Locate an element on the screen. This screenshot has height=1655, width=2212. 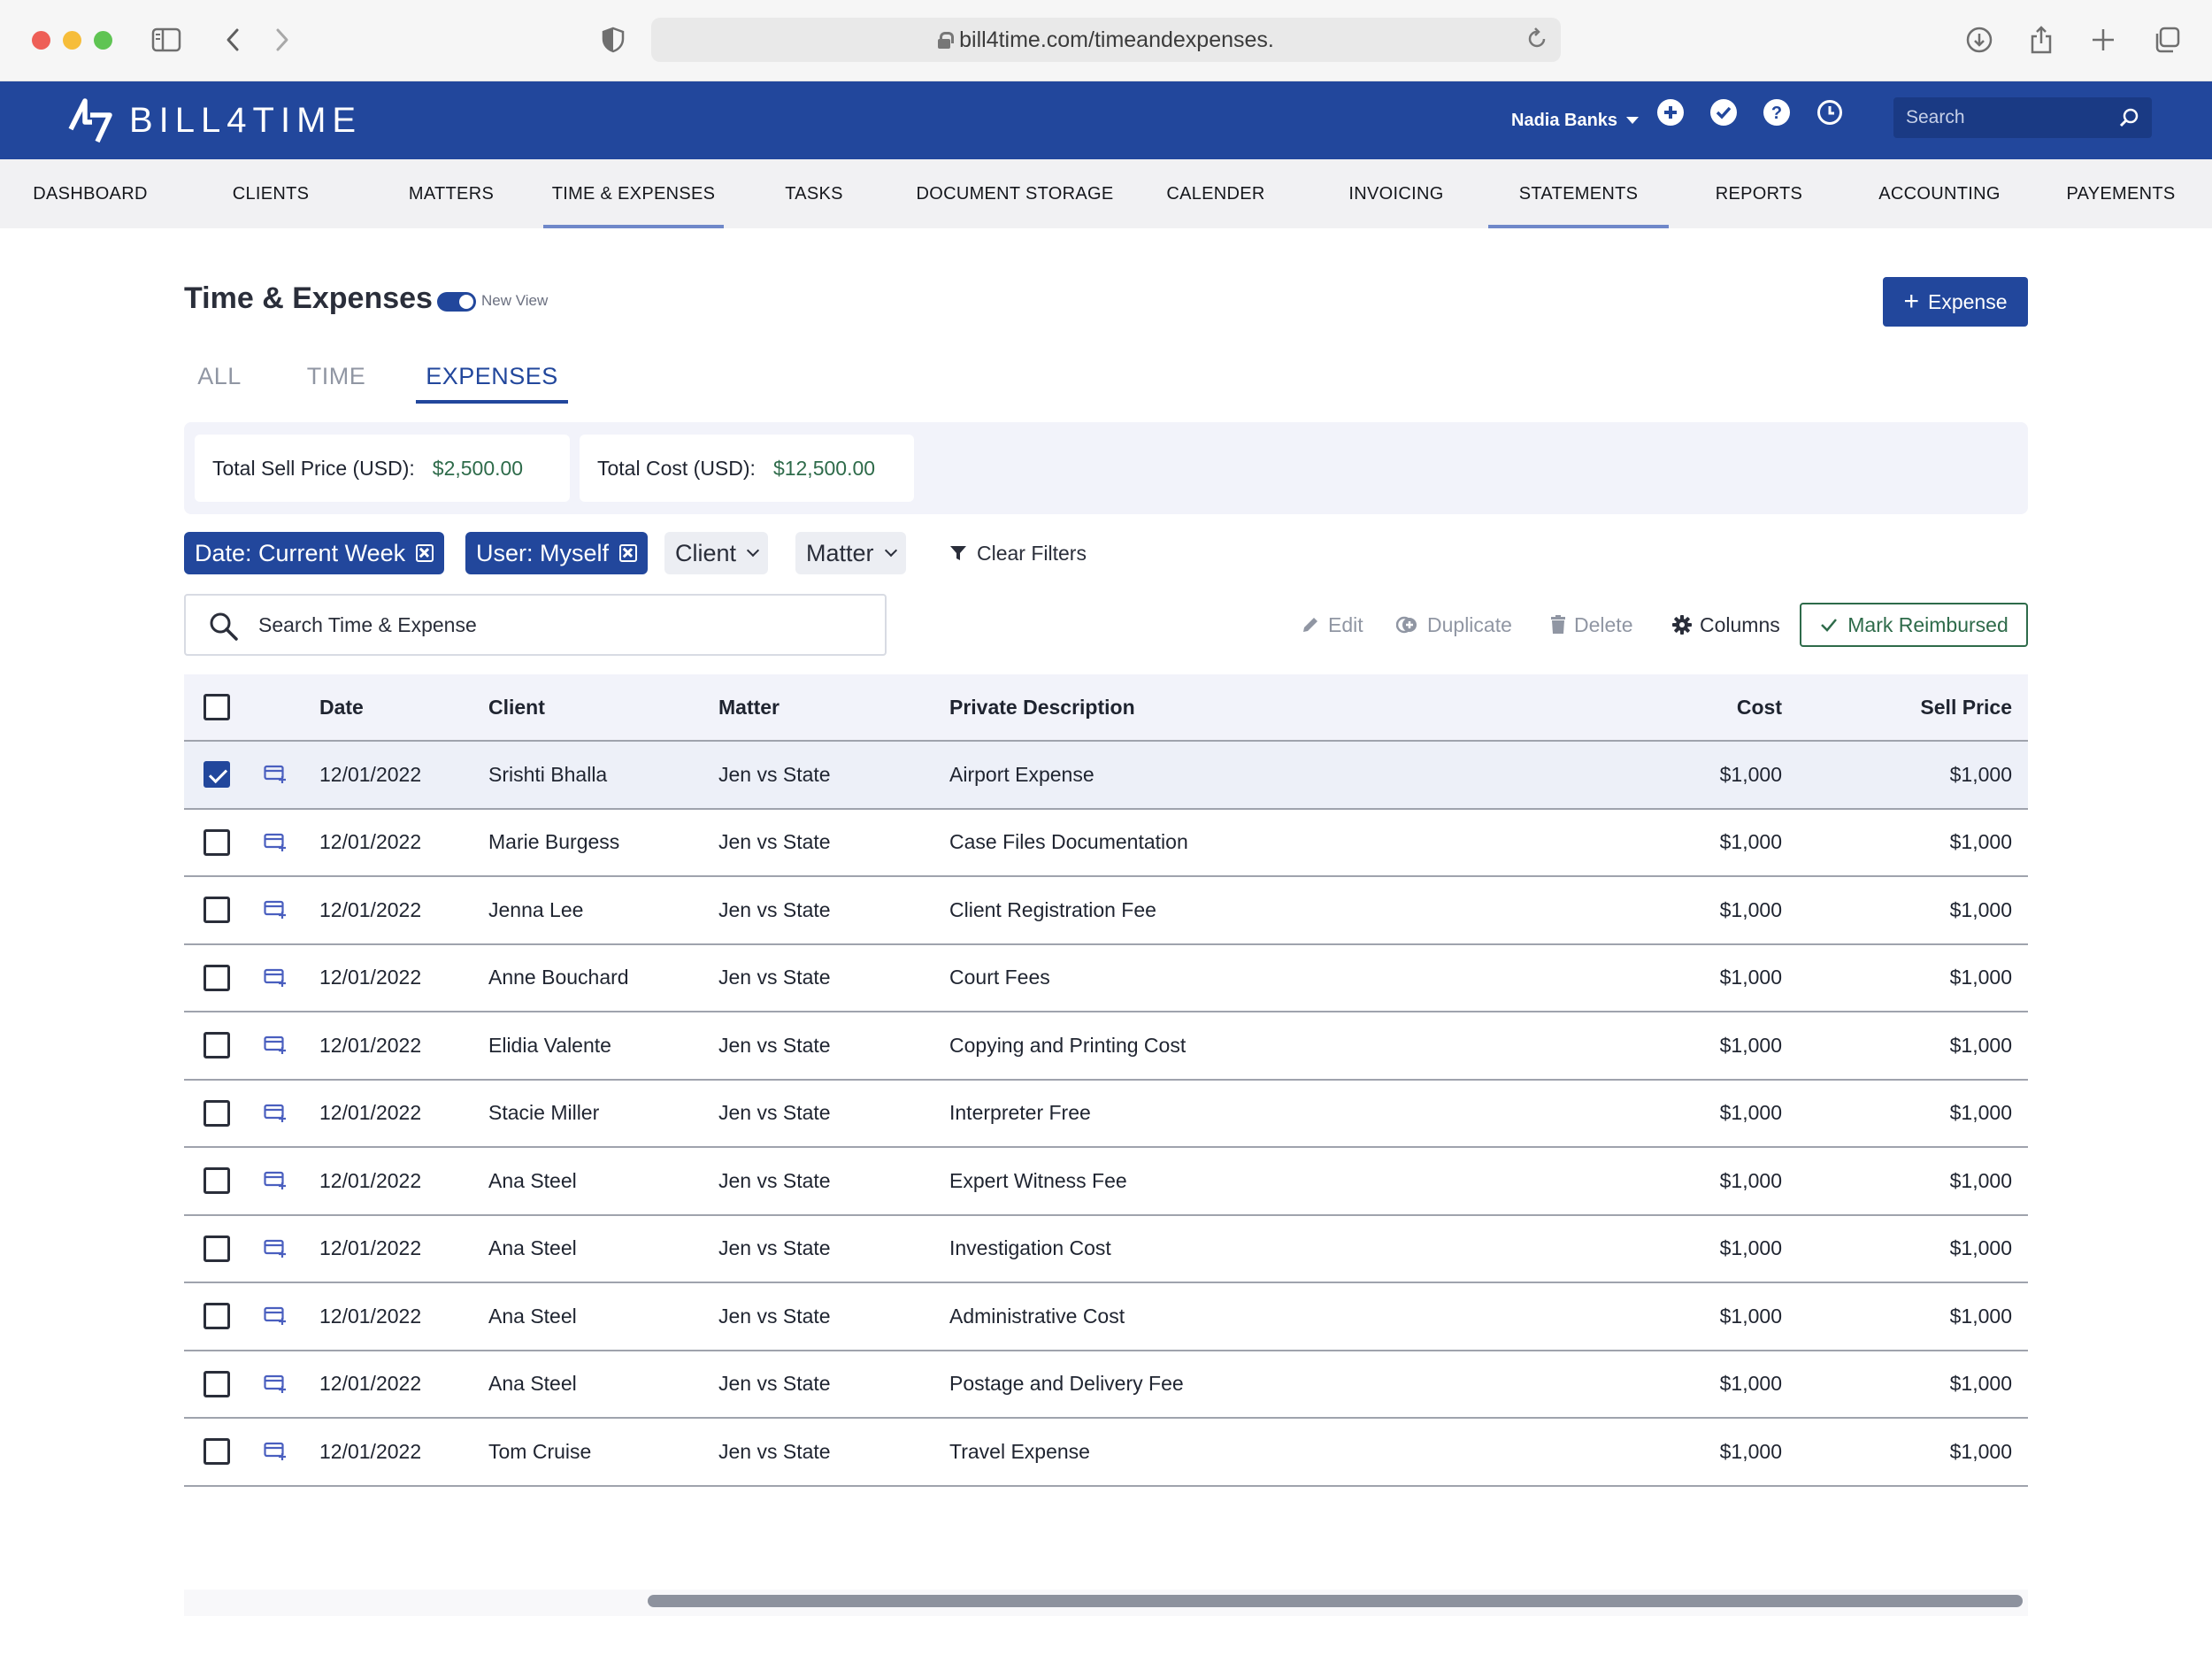
column-header-client: Client is located at coordinates (516, 707).